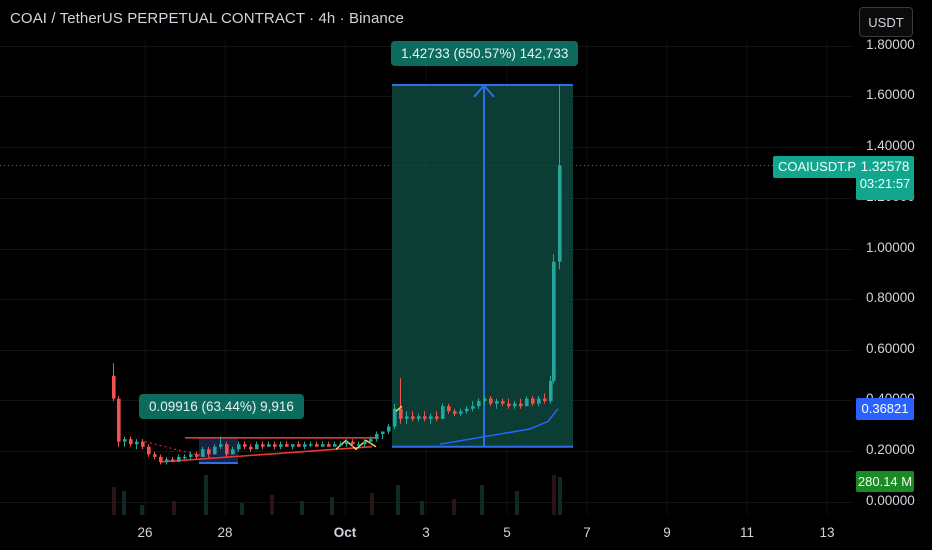 The width and height of the screenshot is (932, 550). Describe the element at coordinates (225, 532) in the screenshot. I see `x-tick-label: 28` at that location.